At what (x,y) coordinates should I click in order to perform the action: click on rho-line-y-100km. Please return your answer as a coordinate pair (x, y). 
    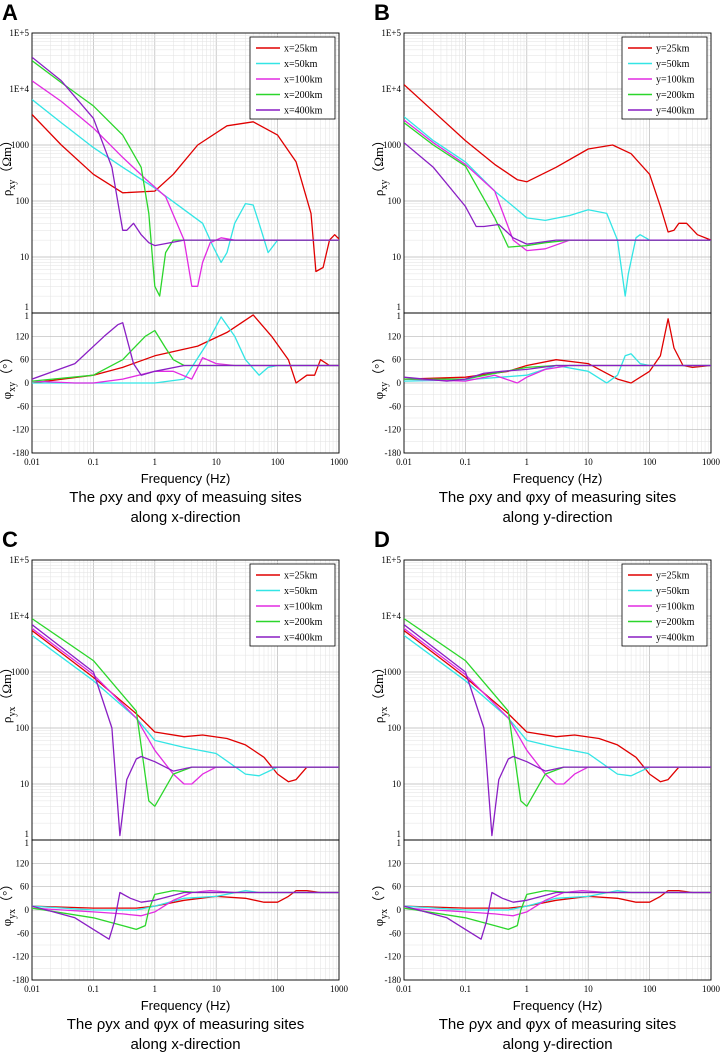
    Looking at the image, I should click on (557, 706).